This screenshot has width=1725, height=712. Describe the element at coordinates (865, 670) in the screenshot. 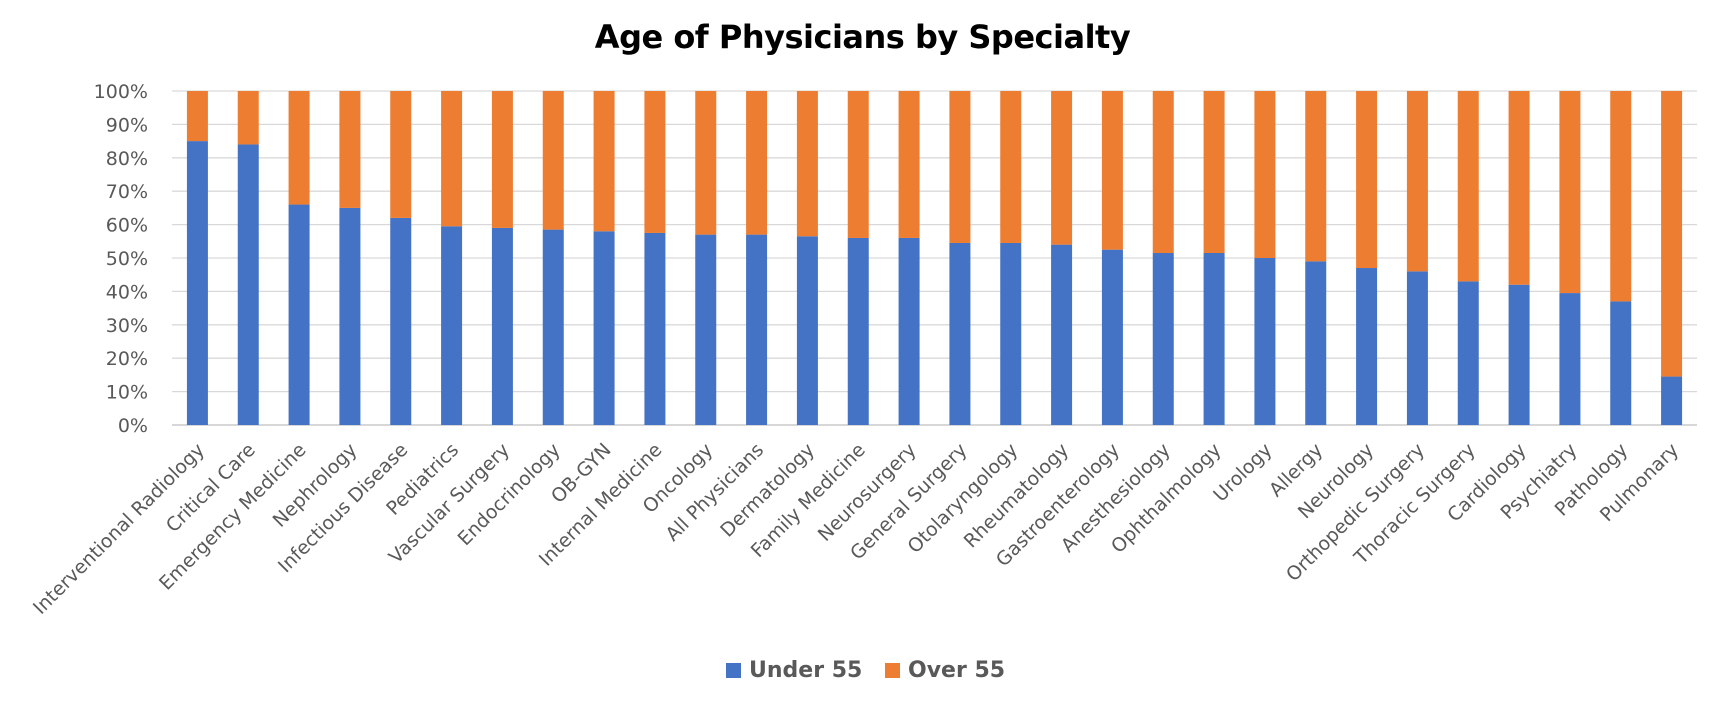

I see `legend: Under 55 Over 55` at that location.